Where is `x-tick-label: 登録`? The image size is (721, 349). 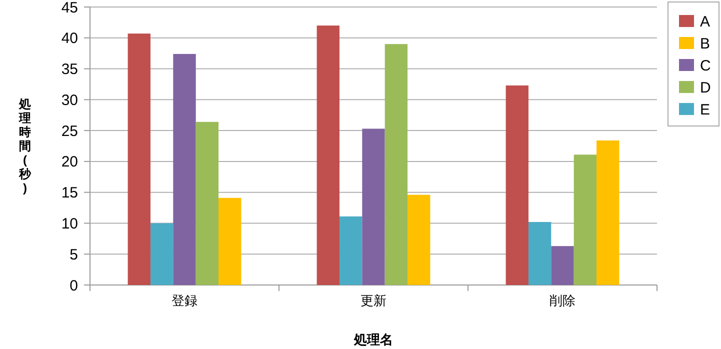
x-tick-label: 登録 is located at coordinates (185, 300).